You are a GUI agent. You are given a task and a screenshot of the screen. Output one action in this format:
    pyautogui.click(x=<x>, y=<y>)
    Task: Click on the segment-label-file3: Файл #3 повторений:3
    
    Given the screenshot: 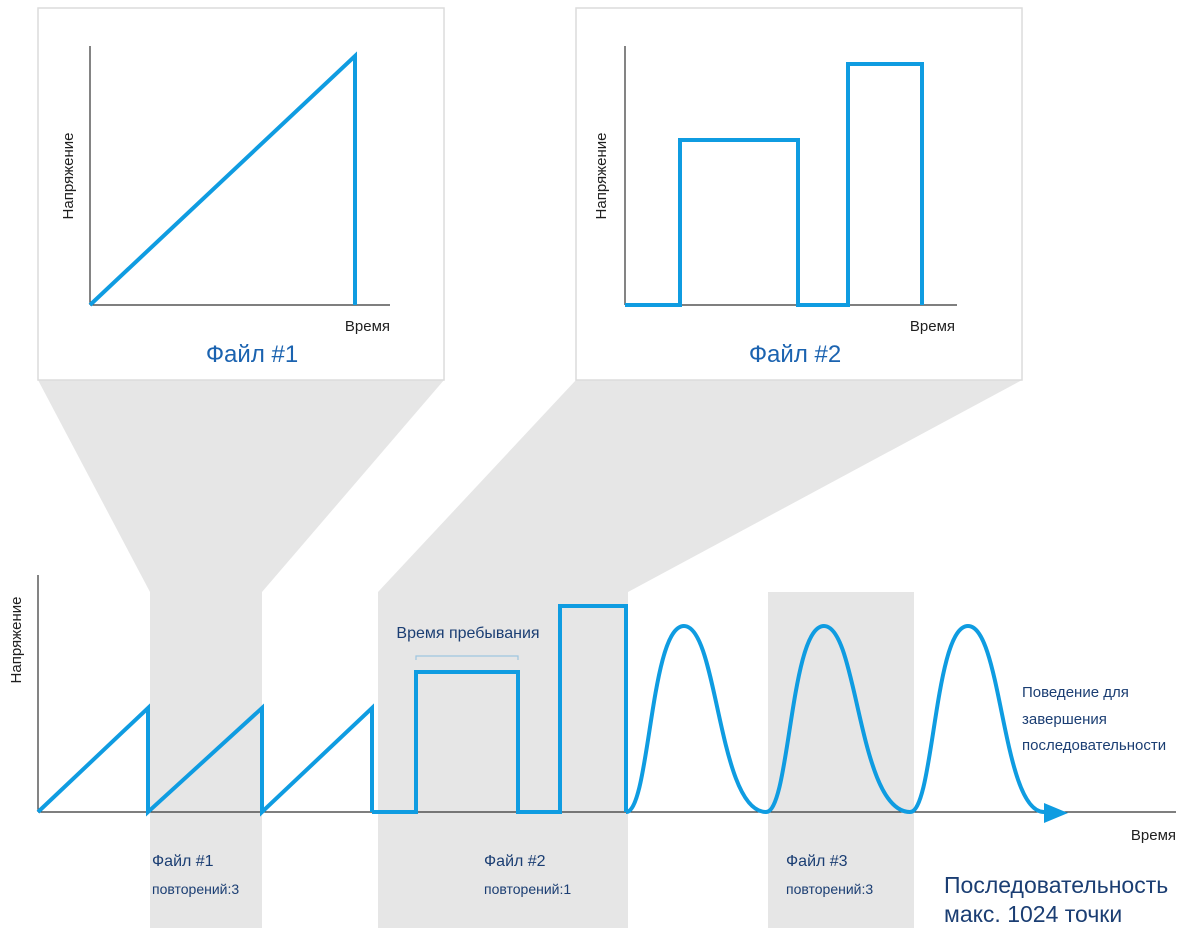 What is the action you would take?
    pyautogui.click(x=829, y=875)
    